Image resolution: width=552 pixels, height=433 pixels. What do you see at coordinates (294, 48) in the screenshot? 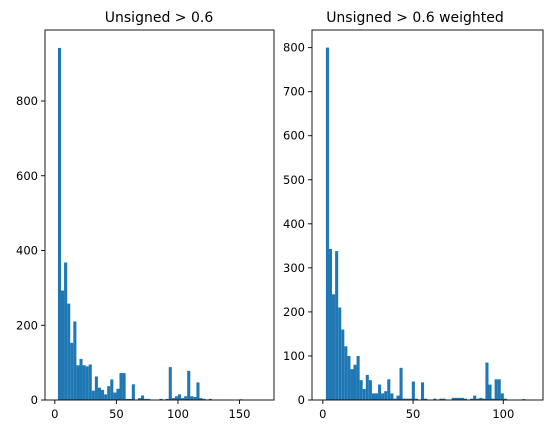
I see `right-y-tick-label: 800` at bounding box center [294, 48].